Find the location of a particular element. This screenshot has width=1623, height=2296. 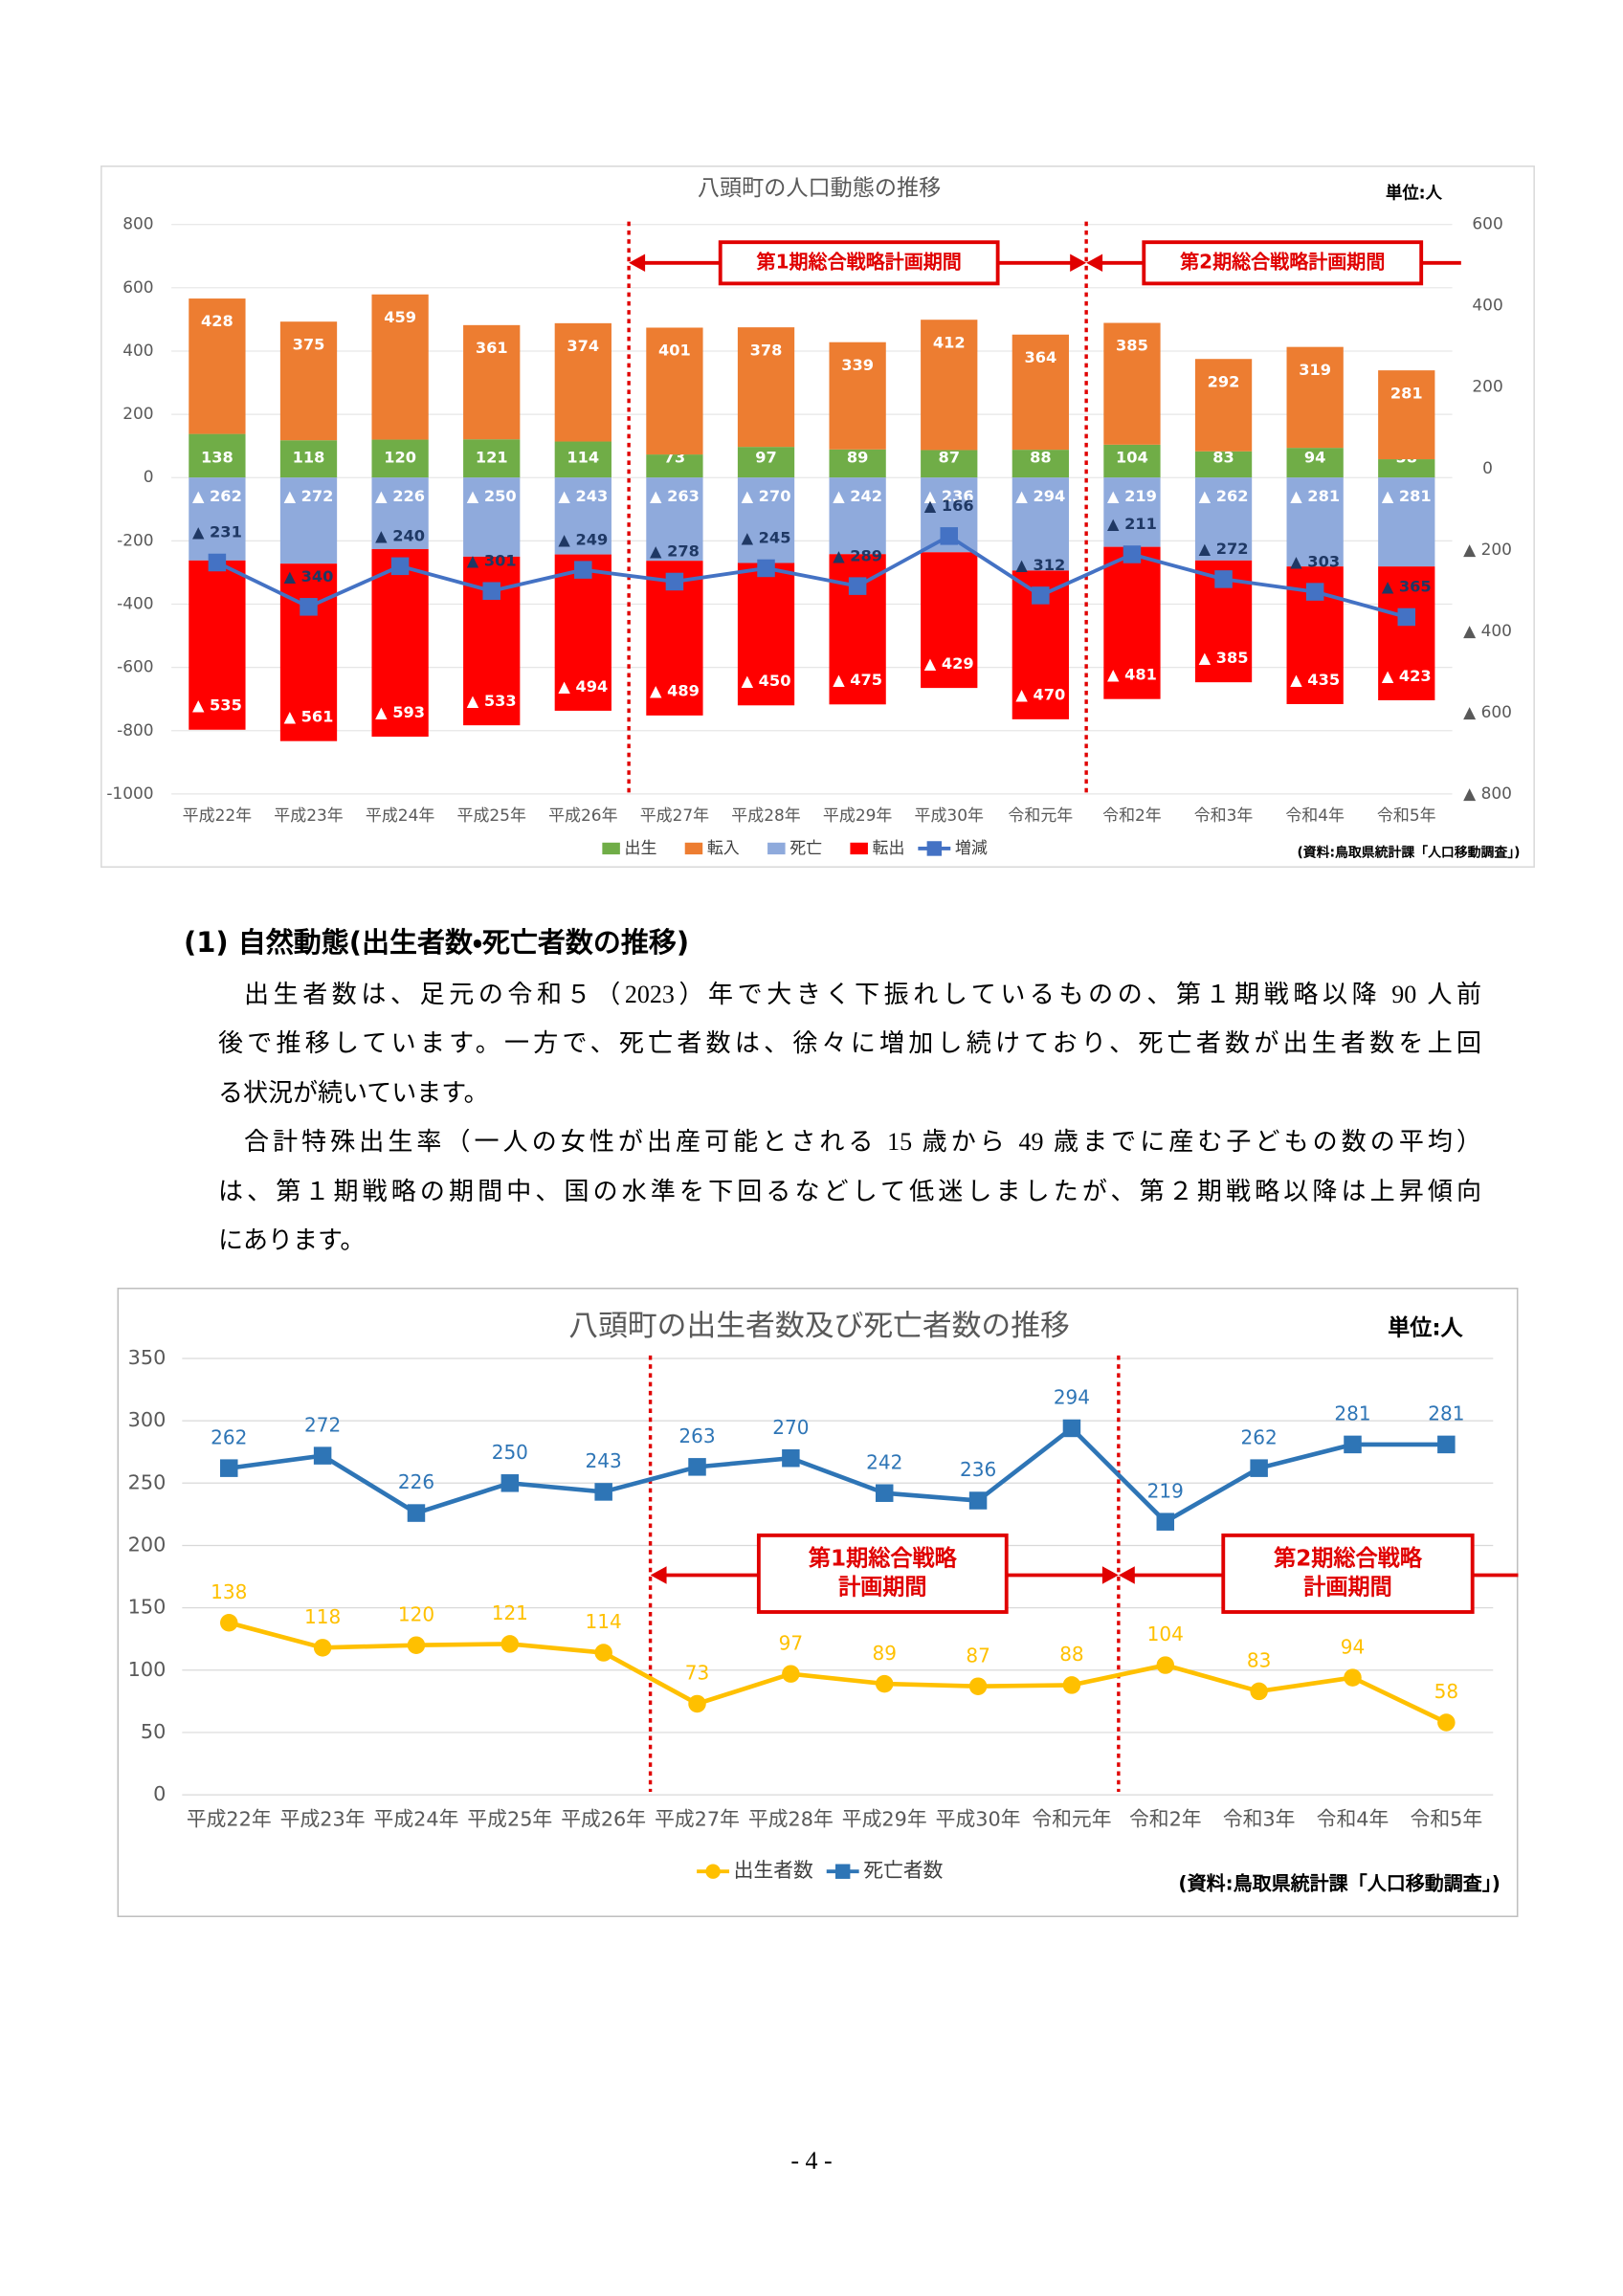

value-label: 87 is located at coordinates (977, 1655).